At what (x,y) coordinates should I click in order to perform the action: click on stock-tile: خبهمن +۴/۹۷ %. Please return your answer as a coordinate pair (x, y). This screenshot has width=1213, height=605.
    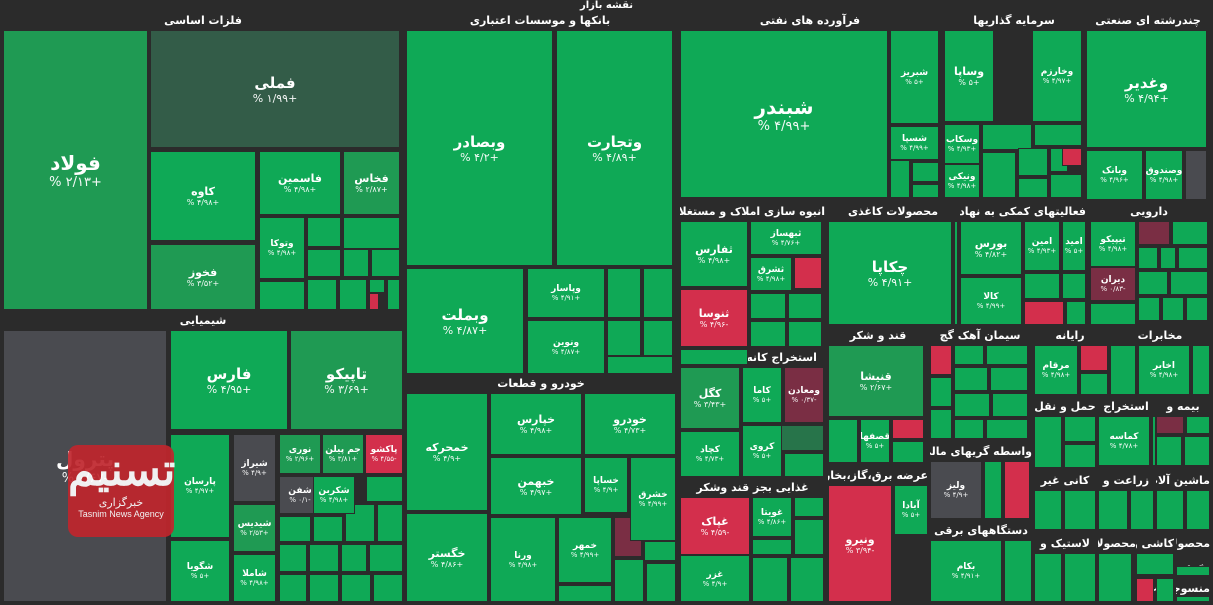
    Looking at the image, I should click on (536, 486).